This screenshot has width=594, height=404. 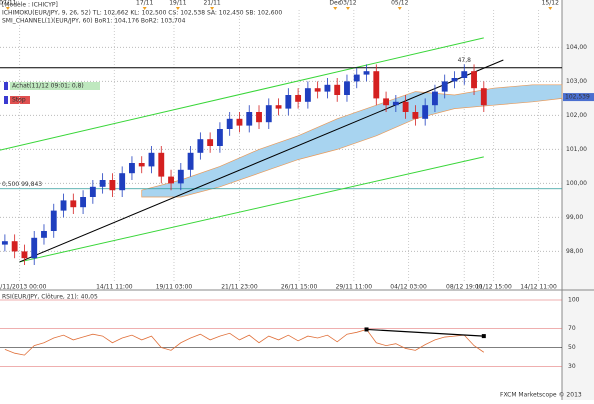 What do you see at coordinates (541, 395) in the screenshot?
I see `footer: FXCM Marketscope © 2013` at bounding box center [541, 395].